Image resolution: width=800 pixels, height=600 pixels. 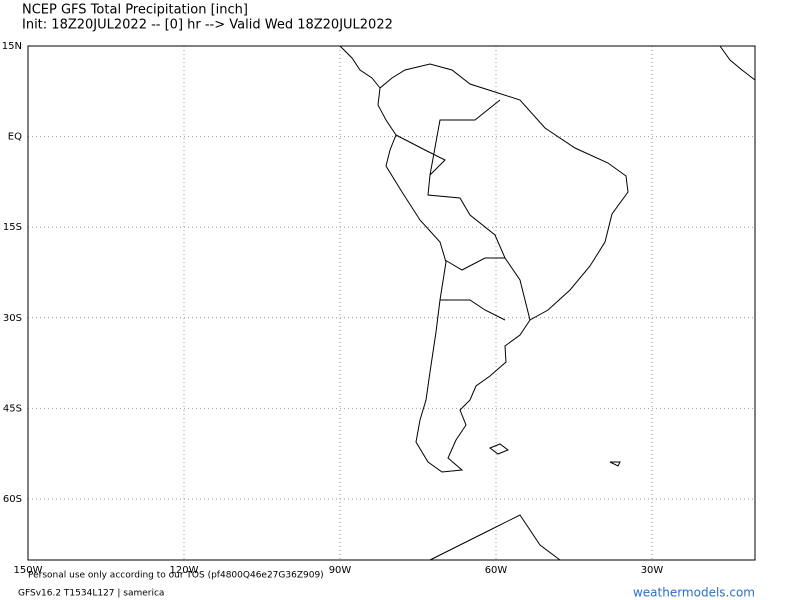 What do you see at coordinates (496, 570) in the screenshot?
I see `lon-label: 60W` at bounding box center [496, 570].